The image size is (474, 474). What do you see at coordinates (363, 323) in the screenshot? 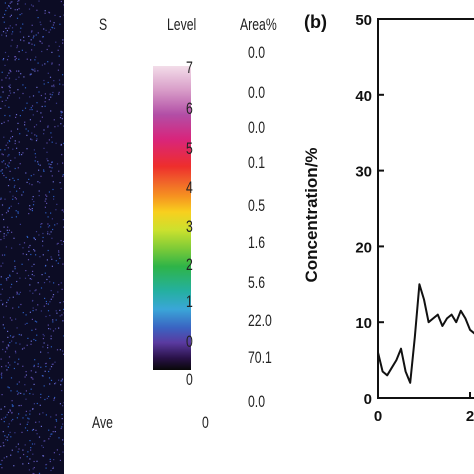
I see `y-tick-label: 10` at bounding box center [363, 323].